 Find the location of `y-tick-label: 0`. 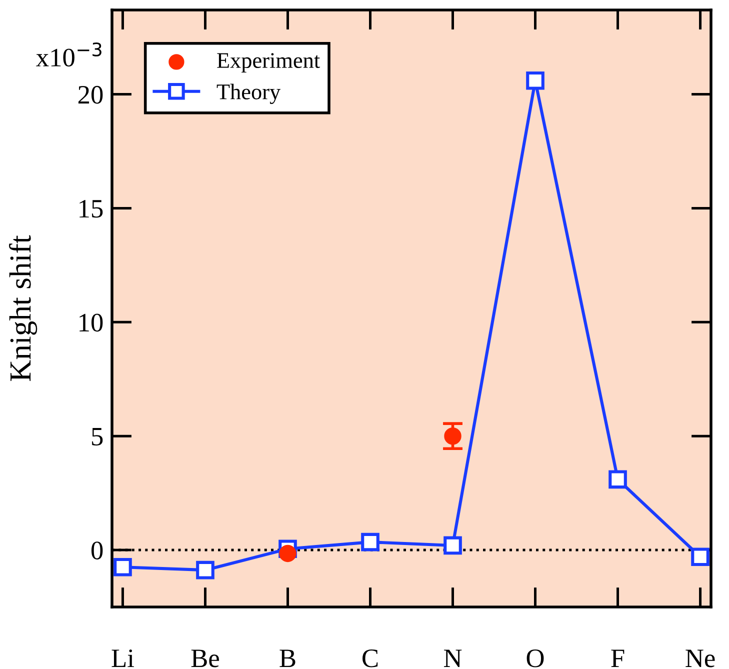

y-tick-label: 0 is located at coordinates (97, 551).